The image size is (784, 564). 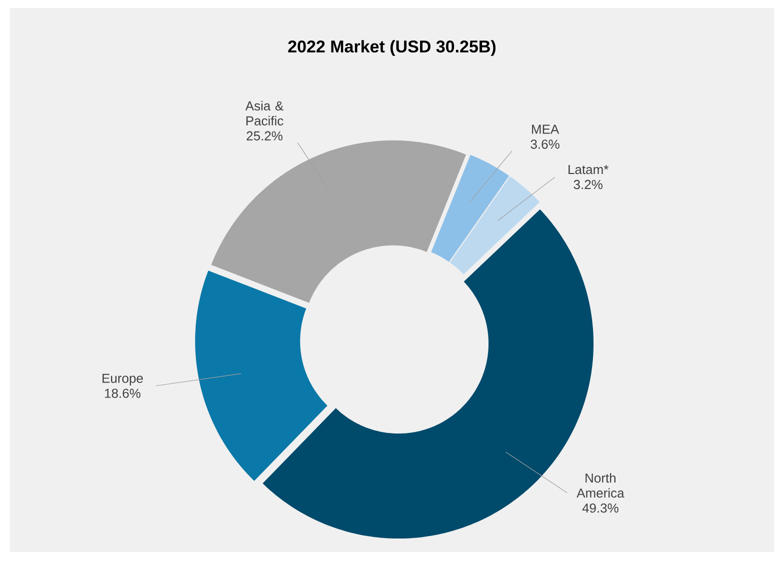 I want to click on data-label: 3.2%, so click(x=588, y=185).